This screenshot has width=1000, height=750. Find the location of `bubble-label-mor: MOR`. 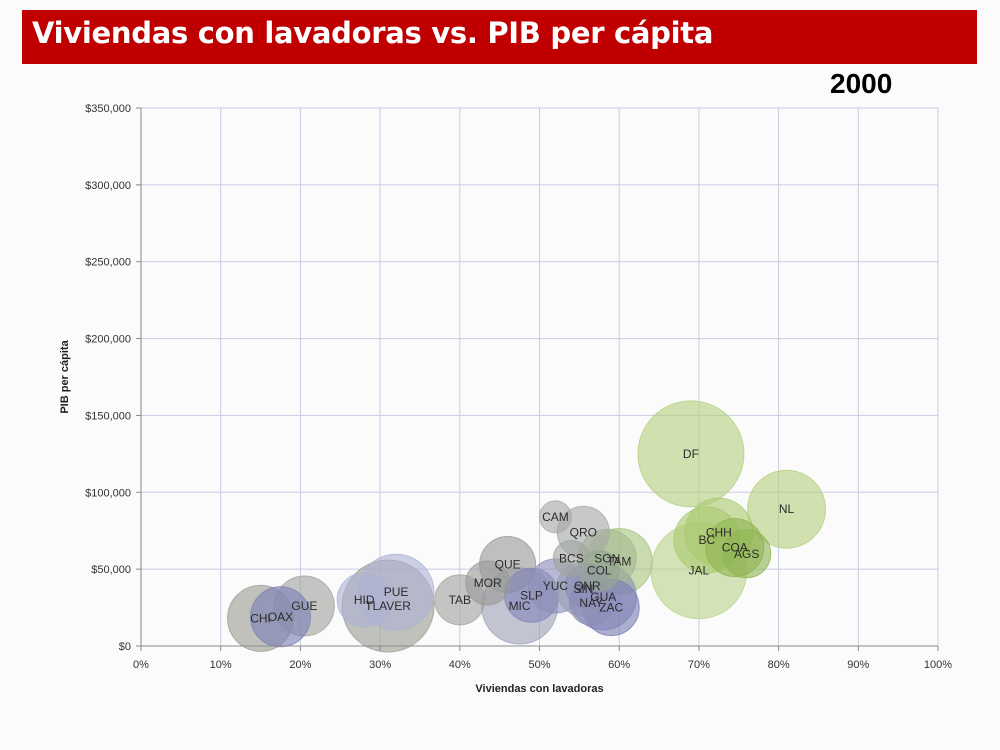

bubble-label-mor: MOR is located at coordinates (488, 583).